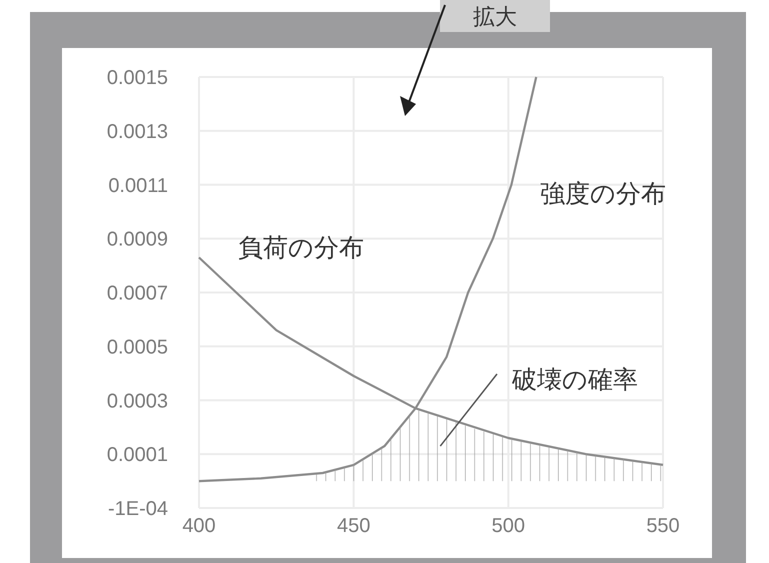 This screenshot has width=769, height=563. Describe the element at coordinates (137, 347) in the screenshot. I see `y-tick-label: 0.0005` at that location.